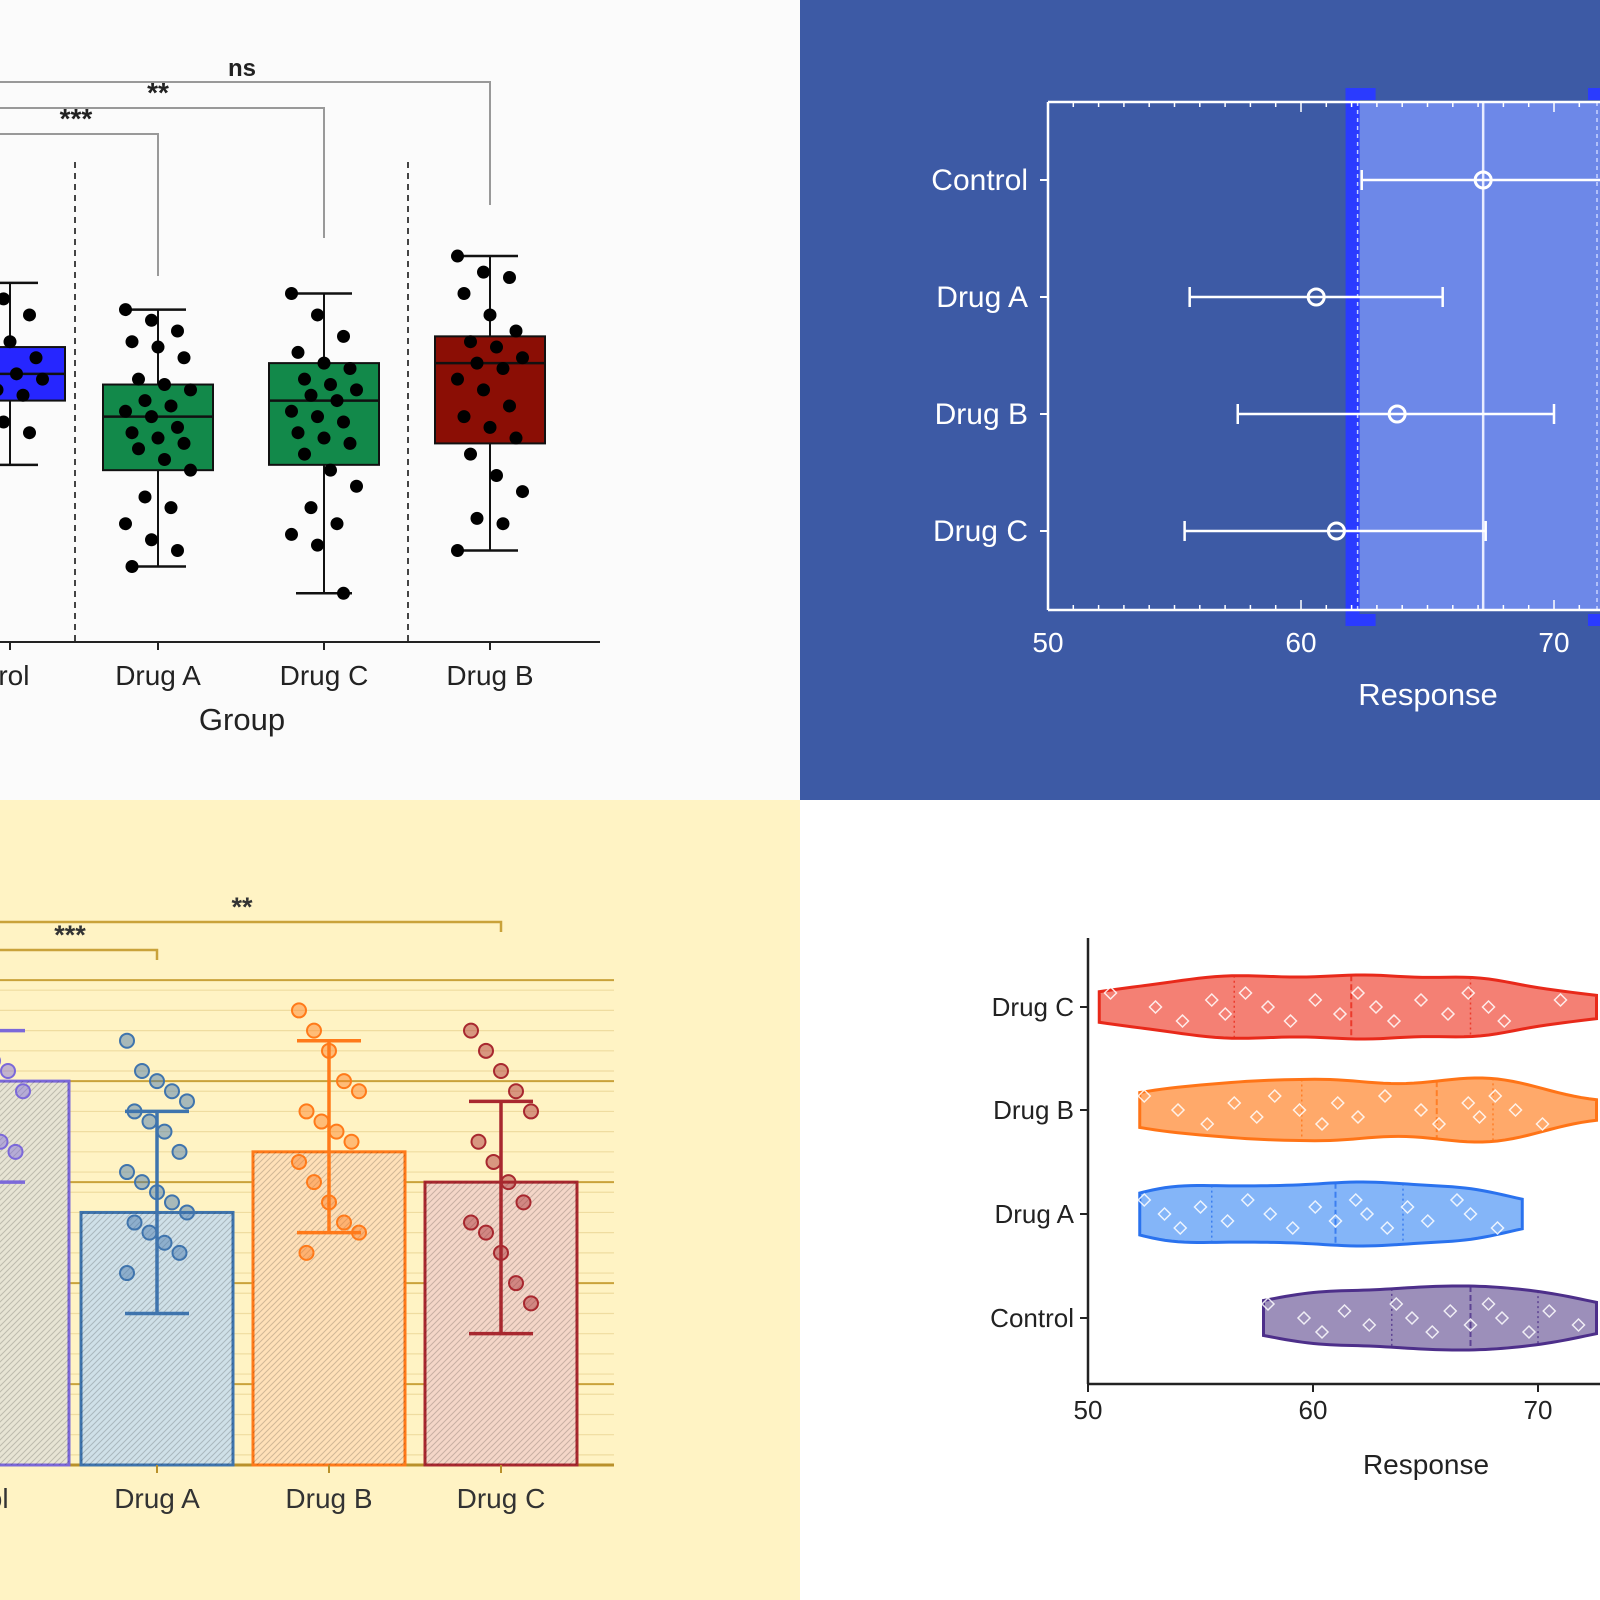 The image size is (1600, 1600). Describe the element at coordinates (324, 675) in the screenshot. I see `panel-a-tick-label: Drug C` at that location.